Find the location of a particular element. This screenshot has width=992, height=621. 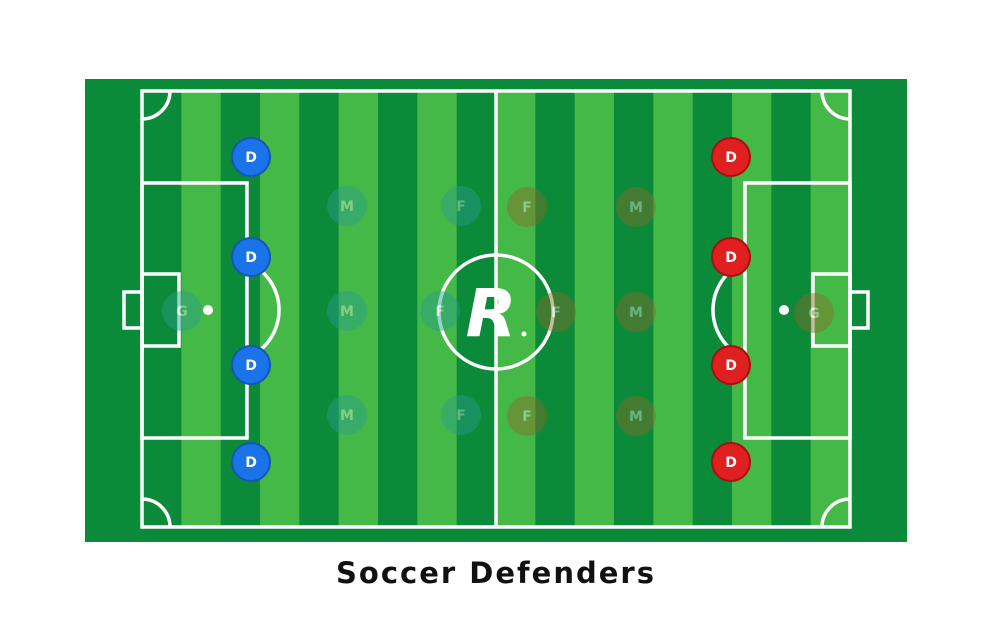

logo-letter: R is located at coordinates (491, 313).